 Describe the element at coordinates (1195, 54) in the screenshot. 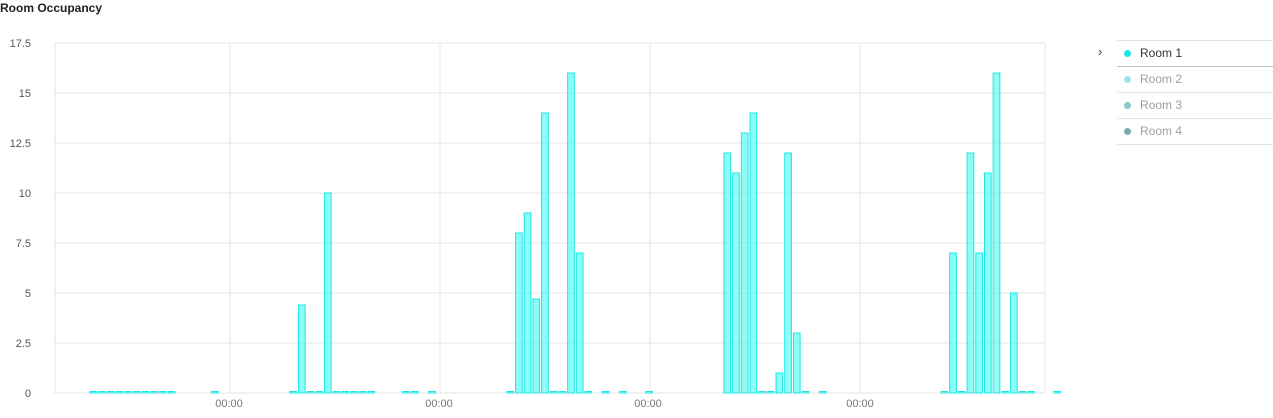

I see `legend-item-room-1: Room 1` at that location.